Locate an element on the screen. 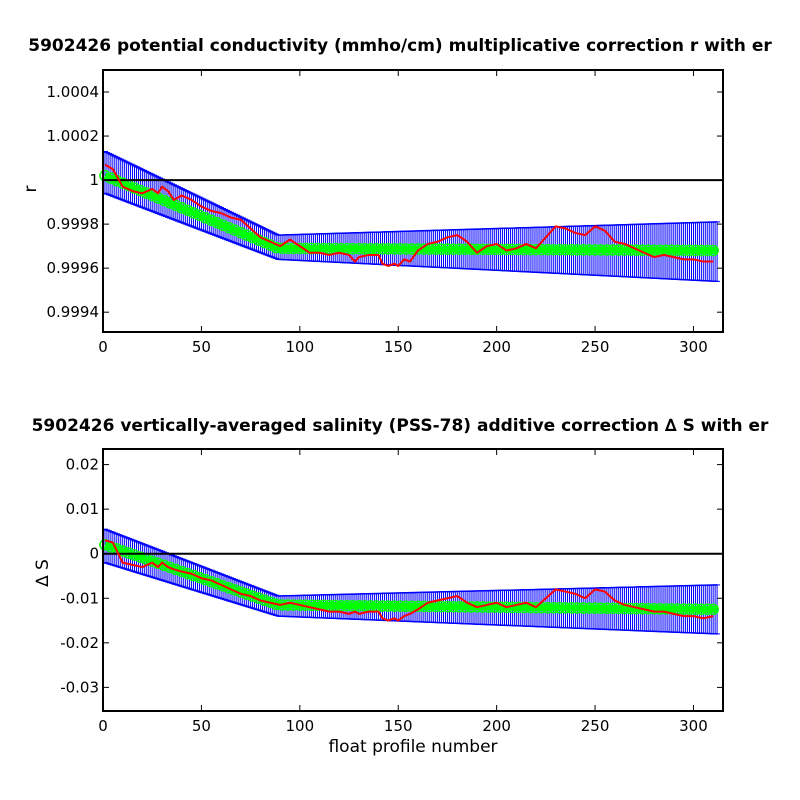  y-tick-label: 0 is located at coordinates (94, 554).